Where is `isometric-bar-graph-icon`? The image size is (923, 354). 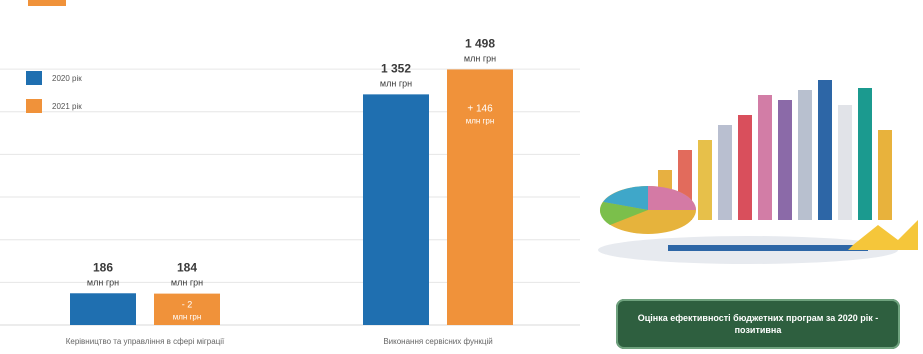
isometric-bar-graph-icon is located at coordinates (775, 150).